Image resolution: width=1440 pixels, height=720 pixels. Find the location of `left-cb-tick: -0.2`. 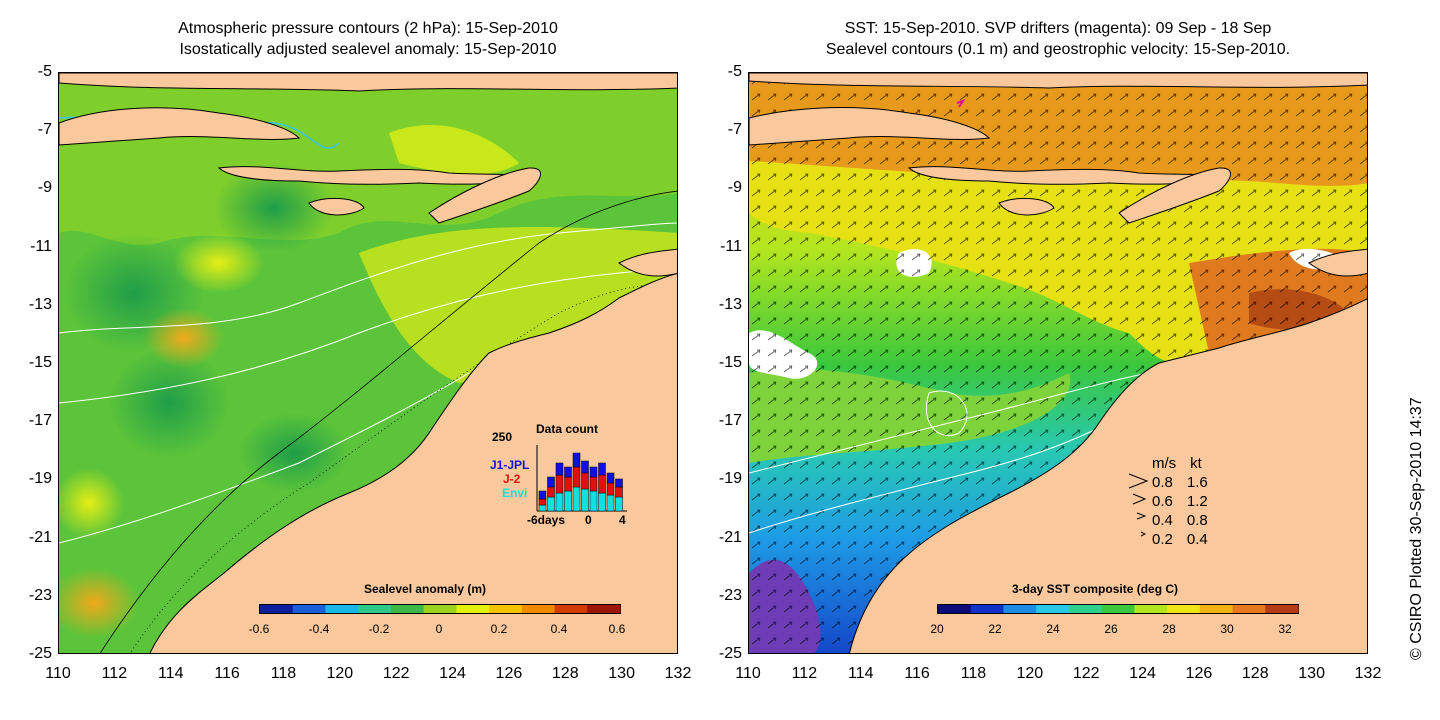

left-cb-tick: -0.2 is located at coordinates (379, 629).